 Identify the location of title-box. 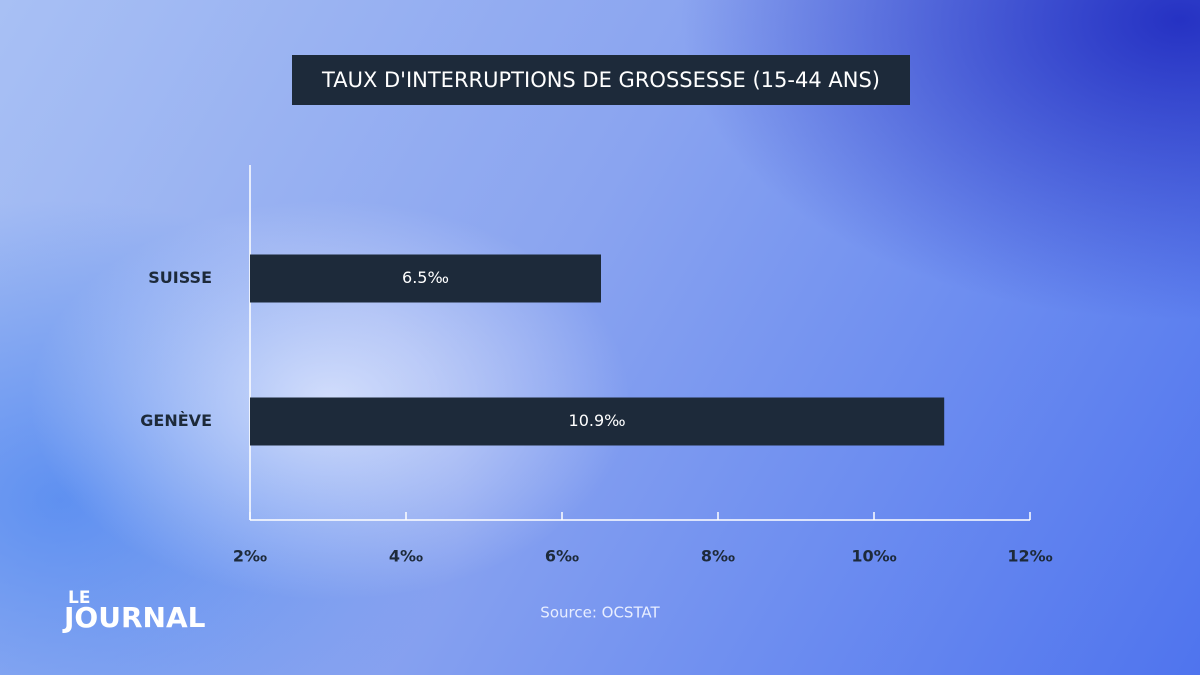
(601, 80).